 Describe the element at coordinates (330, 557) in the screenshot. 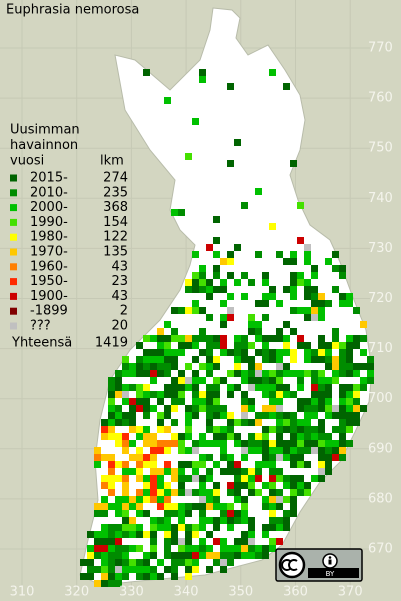

I see `by-head` at that location.